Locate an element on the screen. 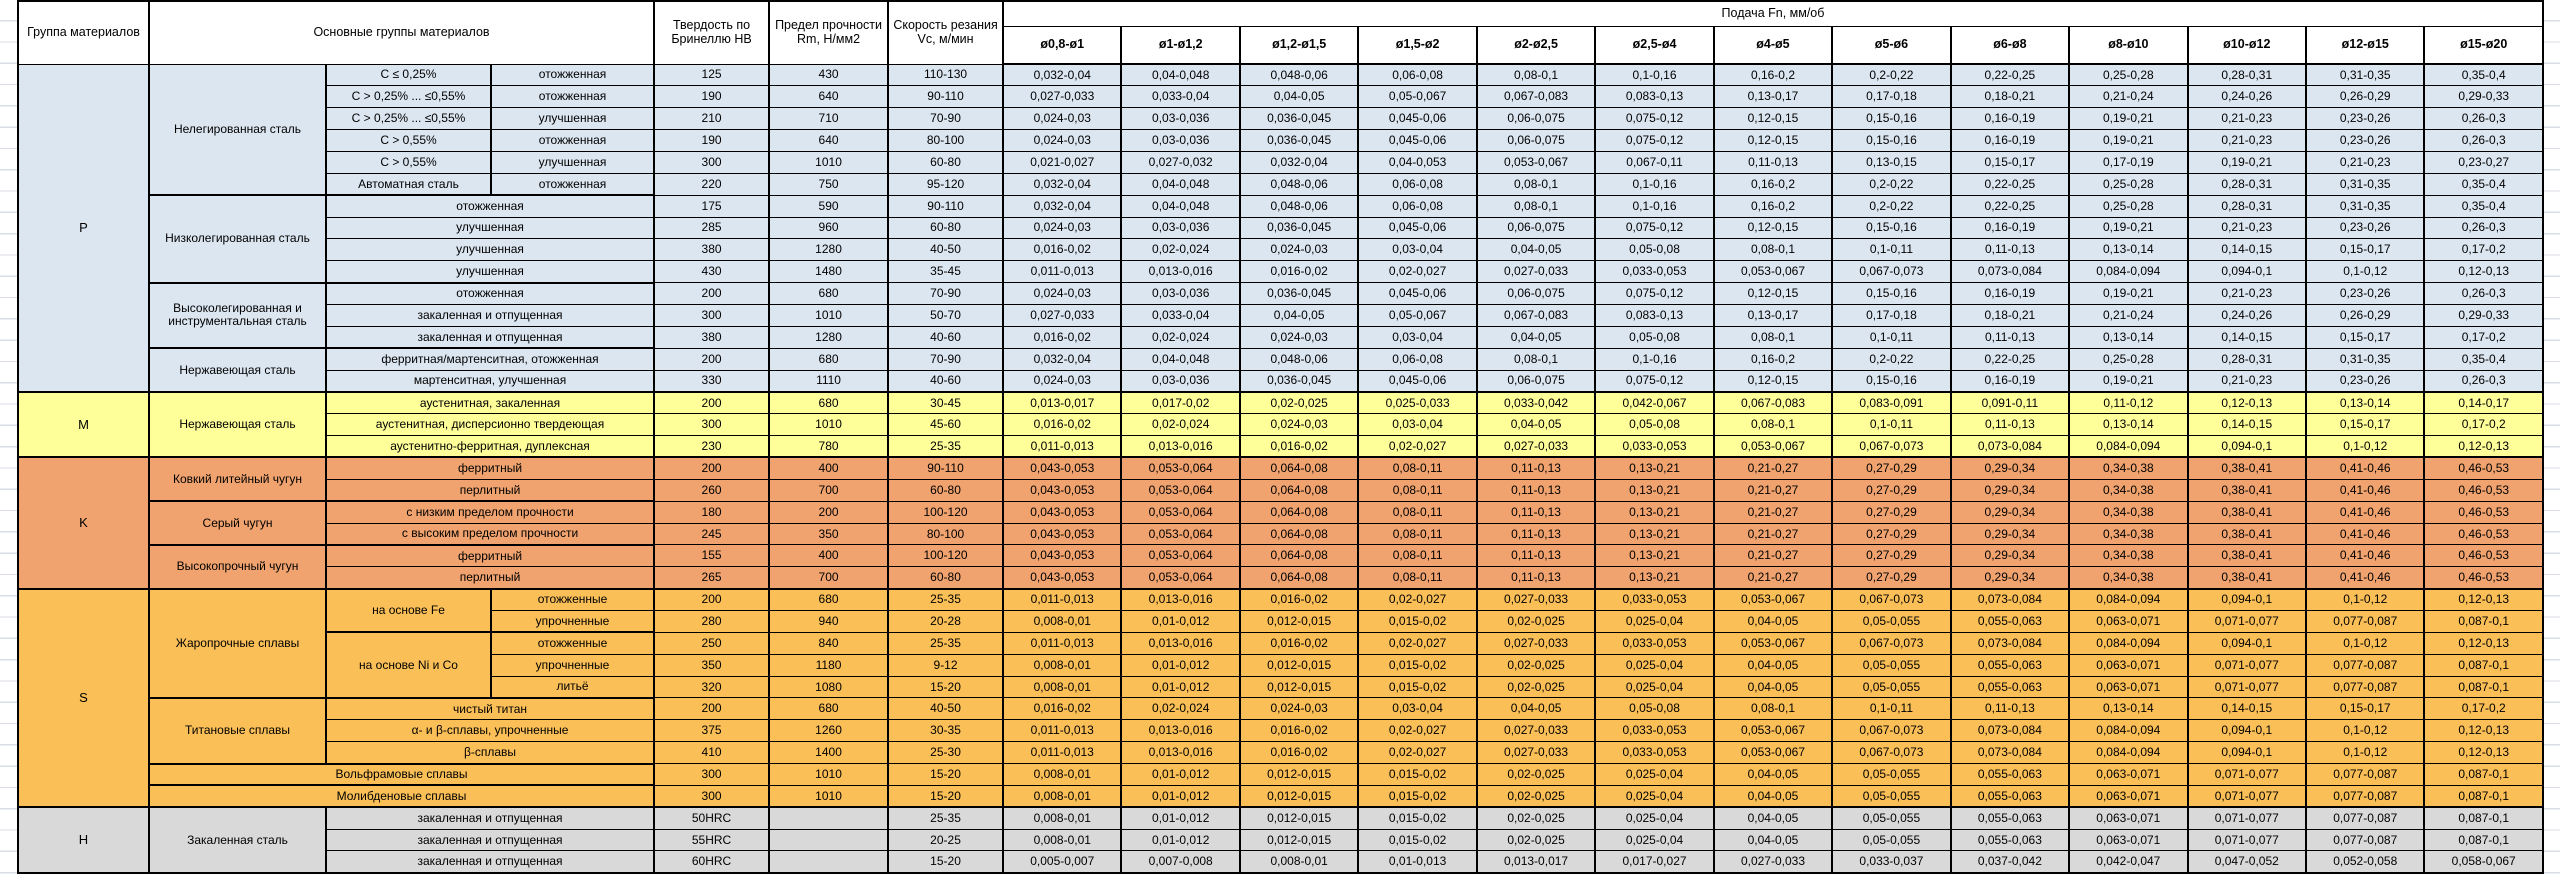 Image resolution: width=2560 pixels, height=880 pixels. strength-cell: 350 is located at coordinates (829, 534).